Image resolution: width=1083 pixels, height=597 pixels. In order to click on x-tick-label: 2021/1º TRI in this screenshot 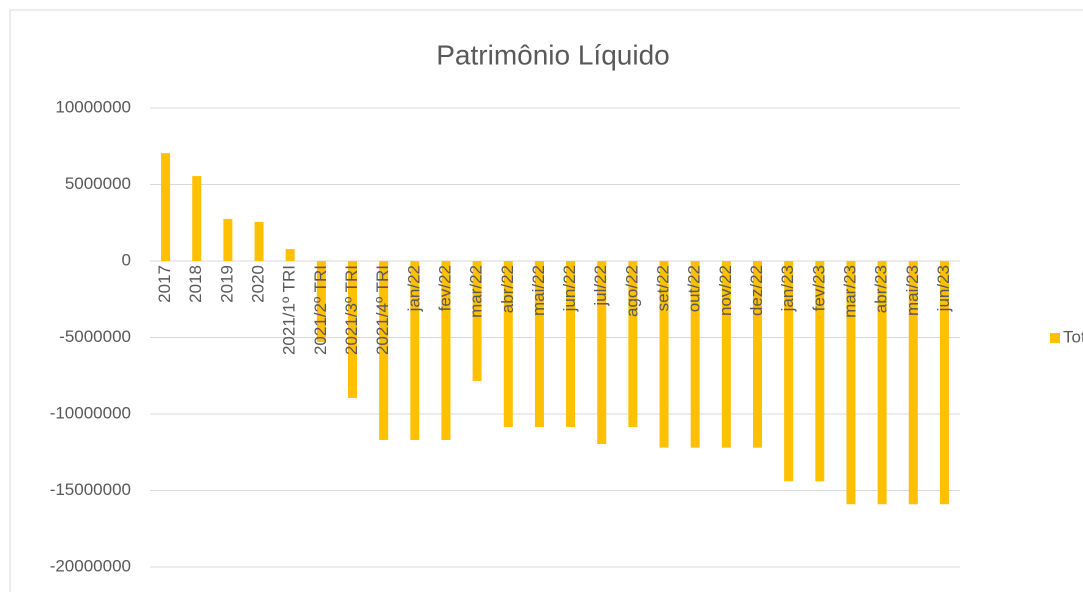, I will do `click(289, 310)`.